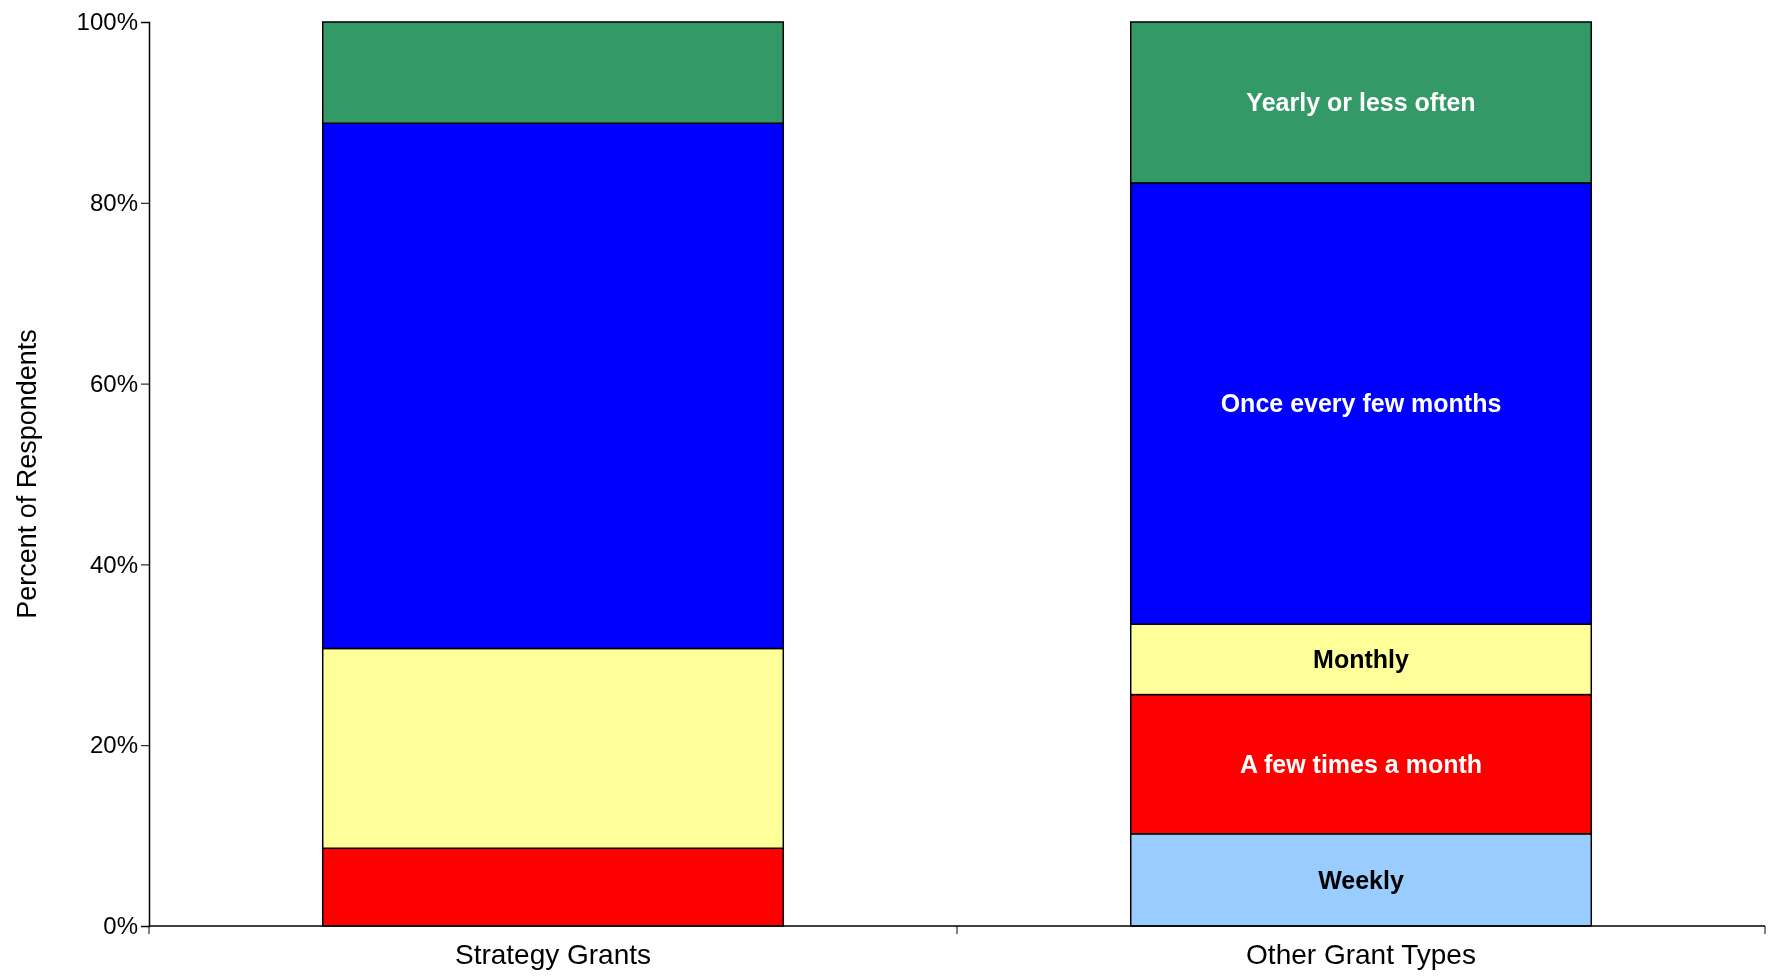  Describe the element at coordinates (1361, 403) in the screenshot. I see `series-label: Once every few months` at that location.